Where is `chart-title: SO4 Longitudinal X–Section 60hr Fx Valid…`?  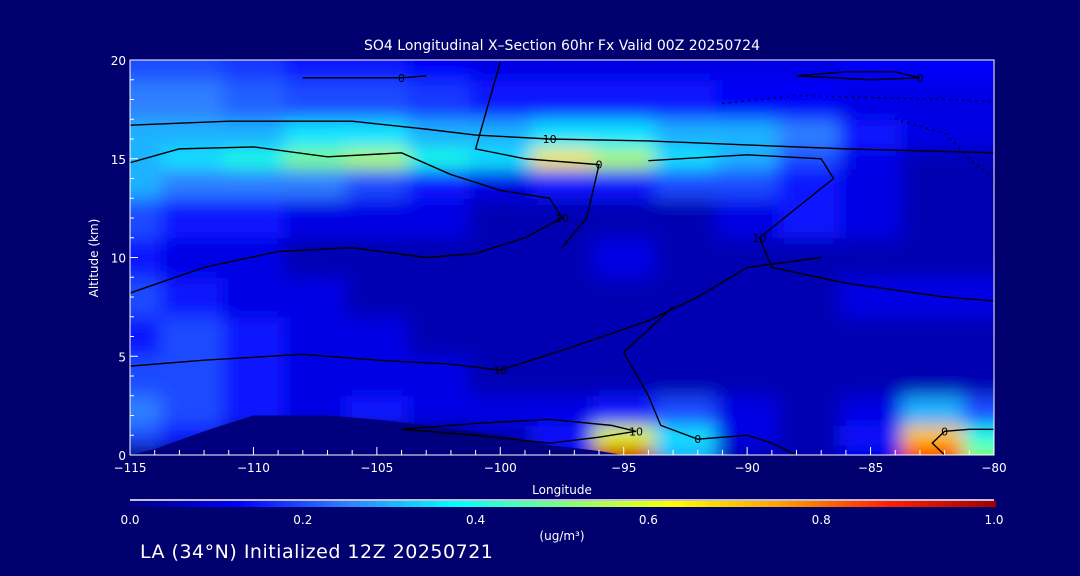
chart-title: SO4 Longitudinal X–Section 60hr Fx Valid… is located at coordinates (562, 46).